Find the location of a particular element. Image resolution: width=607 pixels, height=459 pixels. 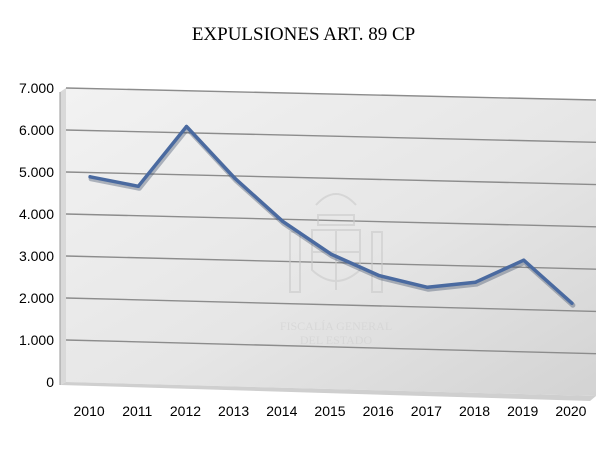

x-tick-label: 2011 is located at coordinates (137, 411).